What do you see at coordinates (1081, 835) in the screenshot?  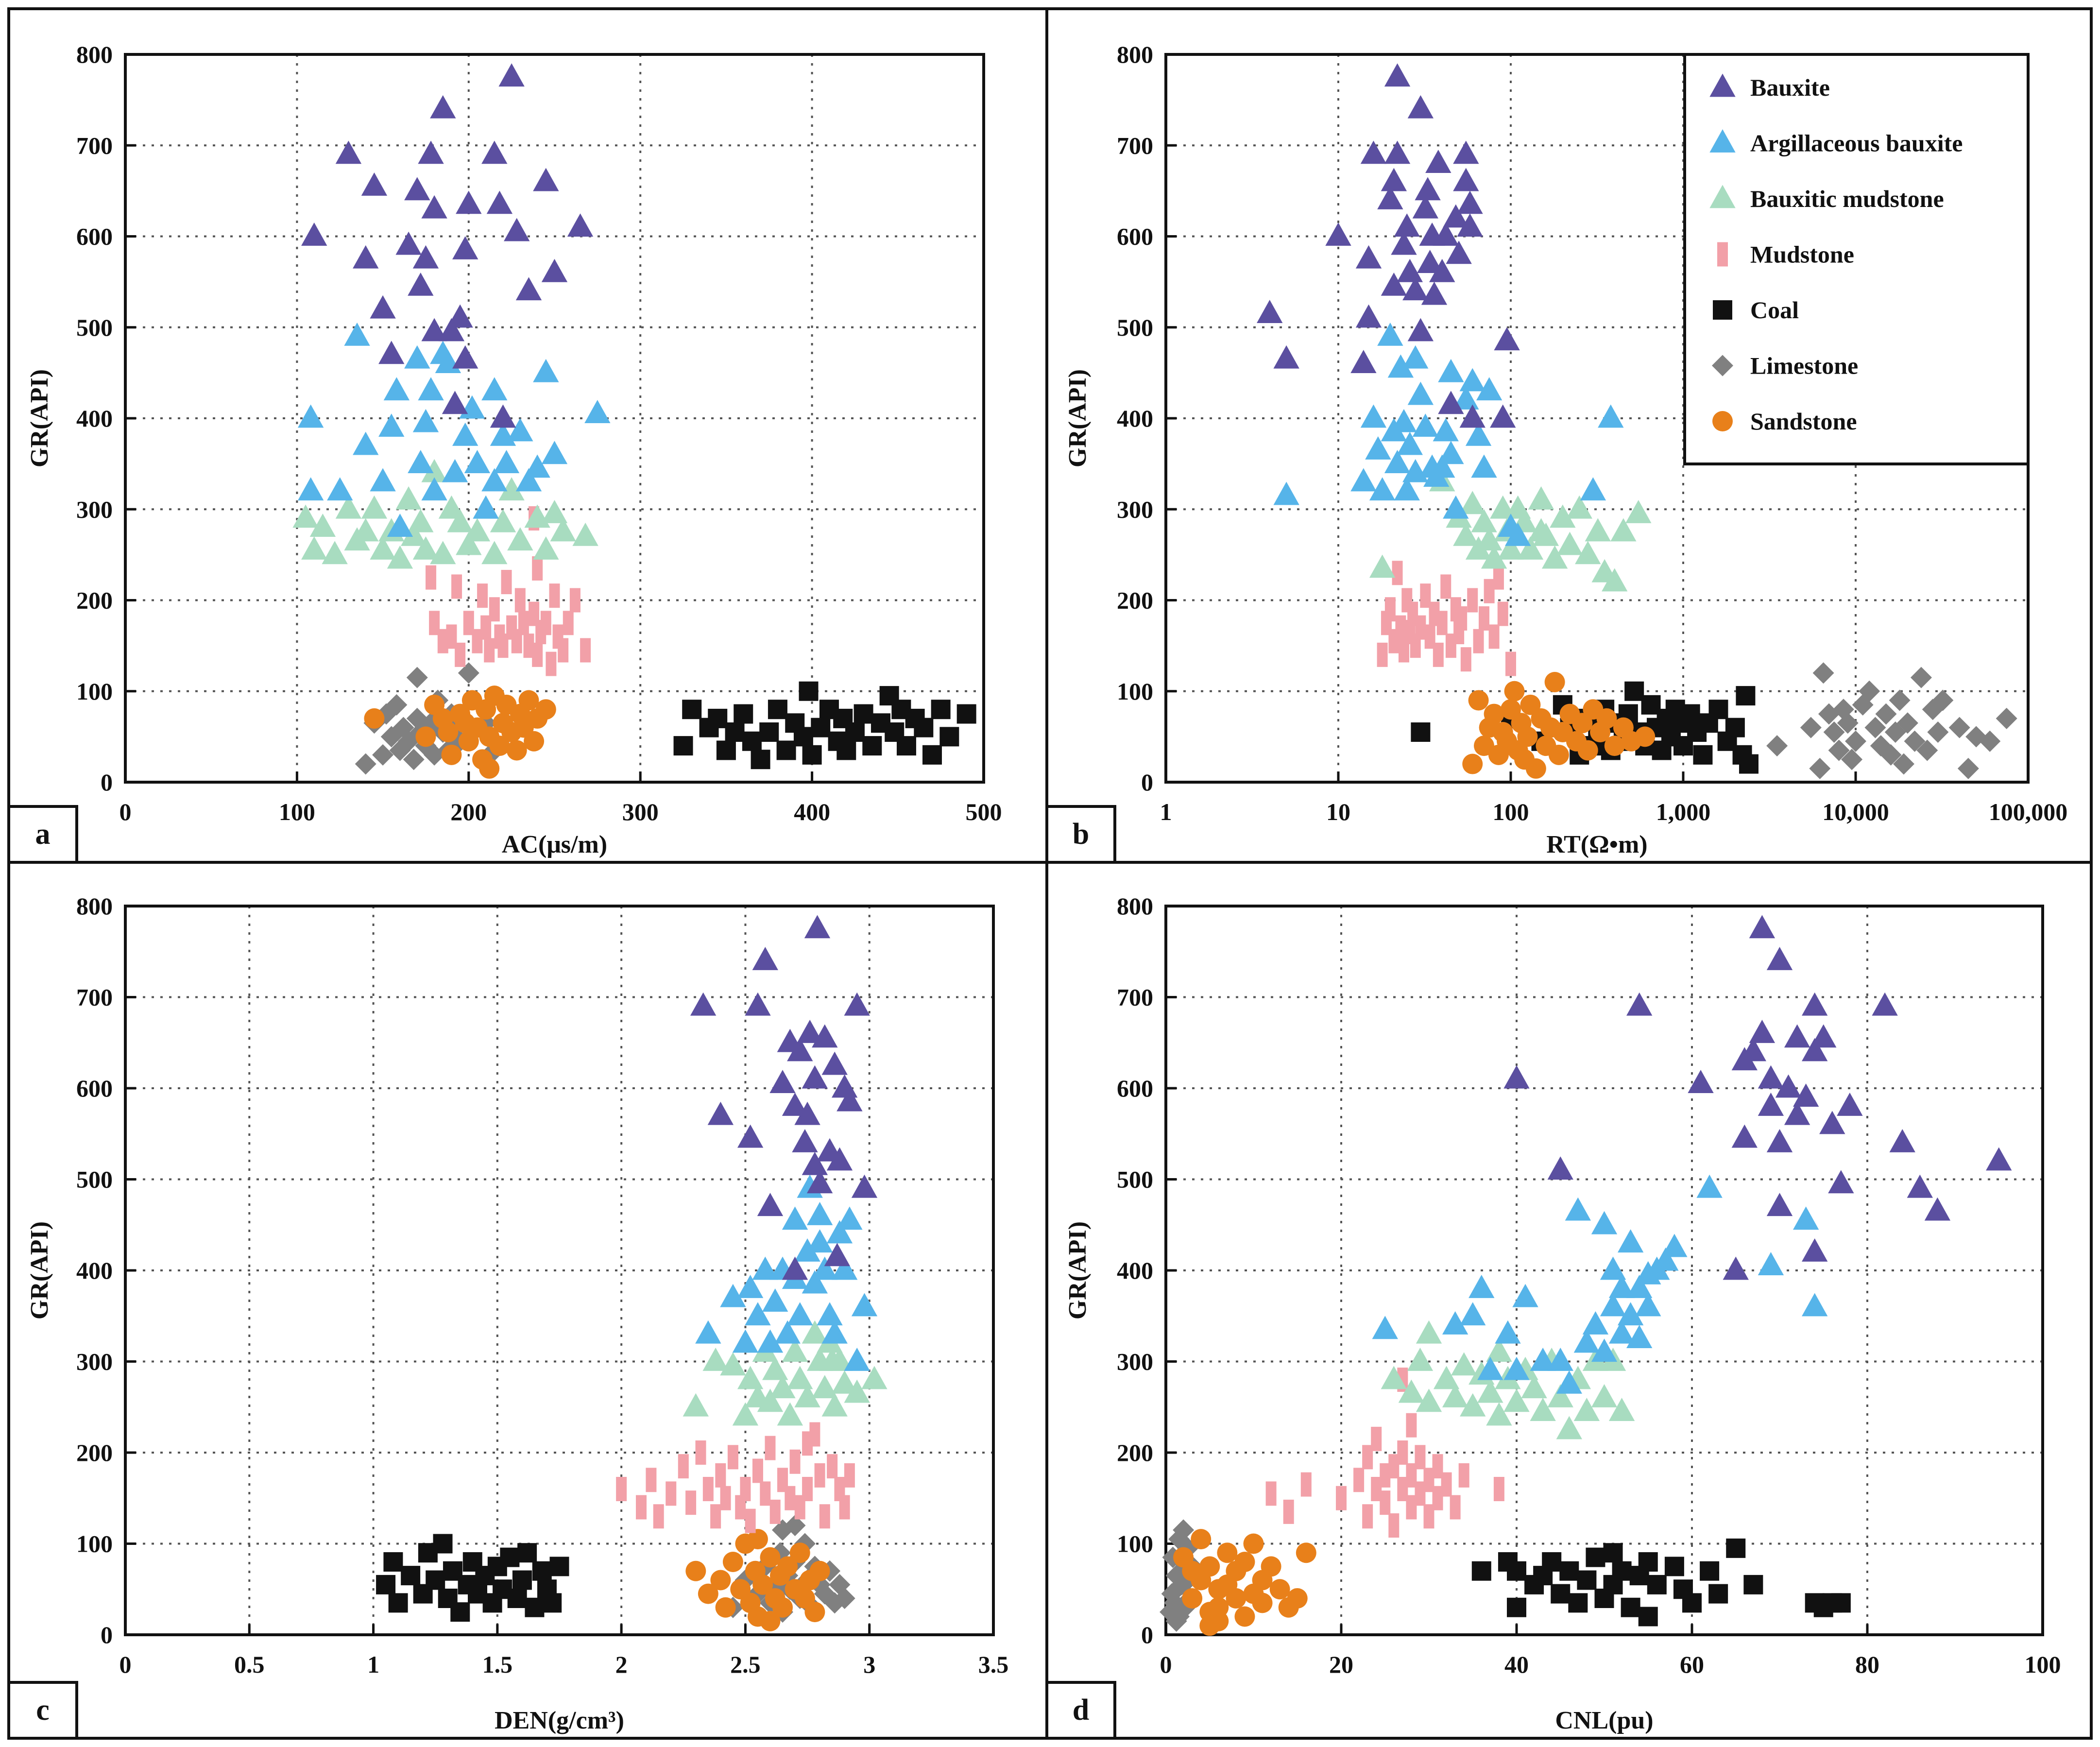 I see `panel-label: b` at bounding box center [1081, 835].